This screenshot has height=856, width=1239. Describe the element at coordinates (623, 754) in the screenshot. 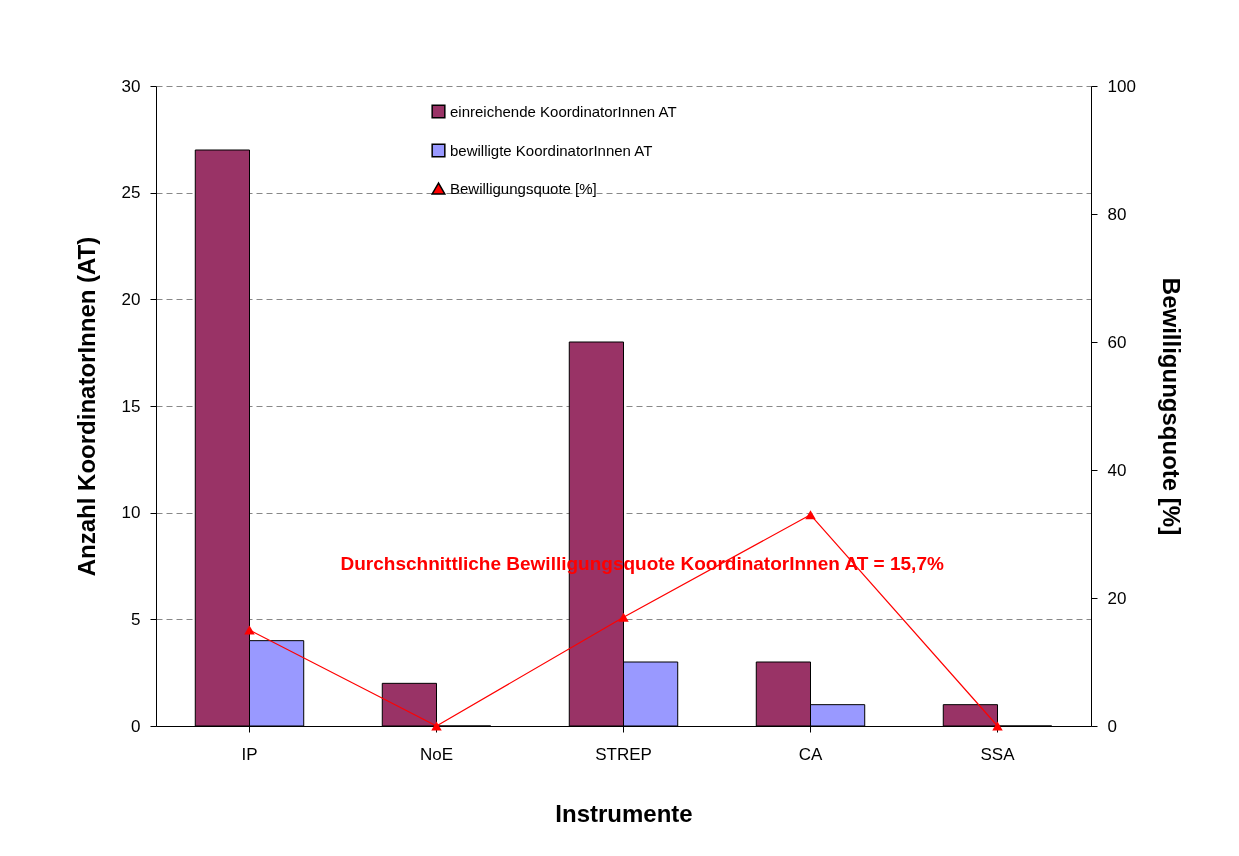

I see `x-tick-label: STREP` at that location.